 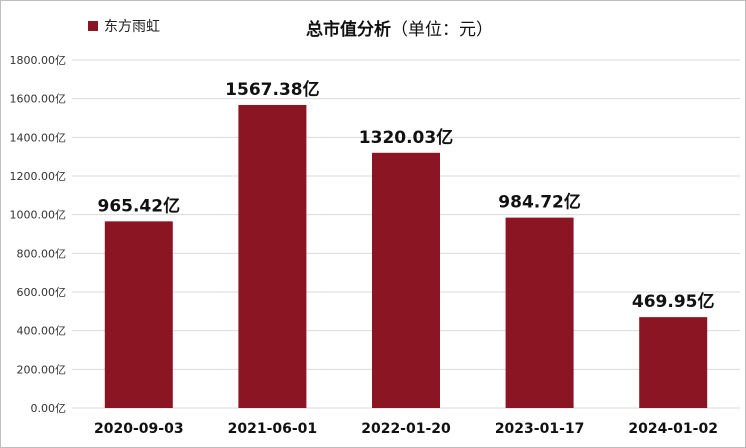 I want to click on y-tick-label: 600.00亿, so click(x=42, y=292).